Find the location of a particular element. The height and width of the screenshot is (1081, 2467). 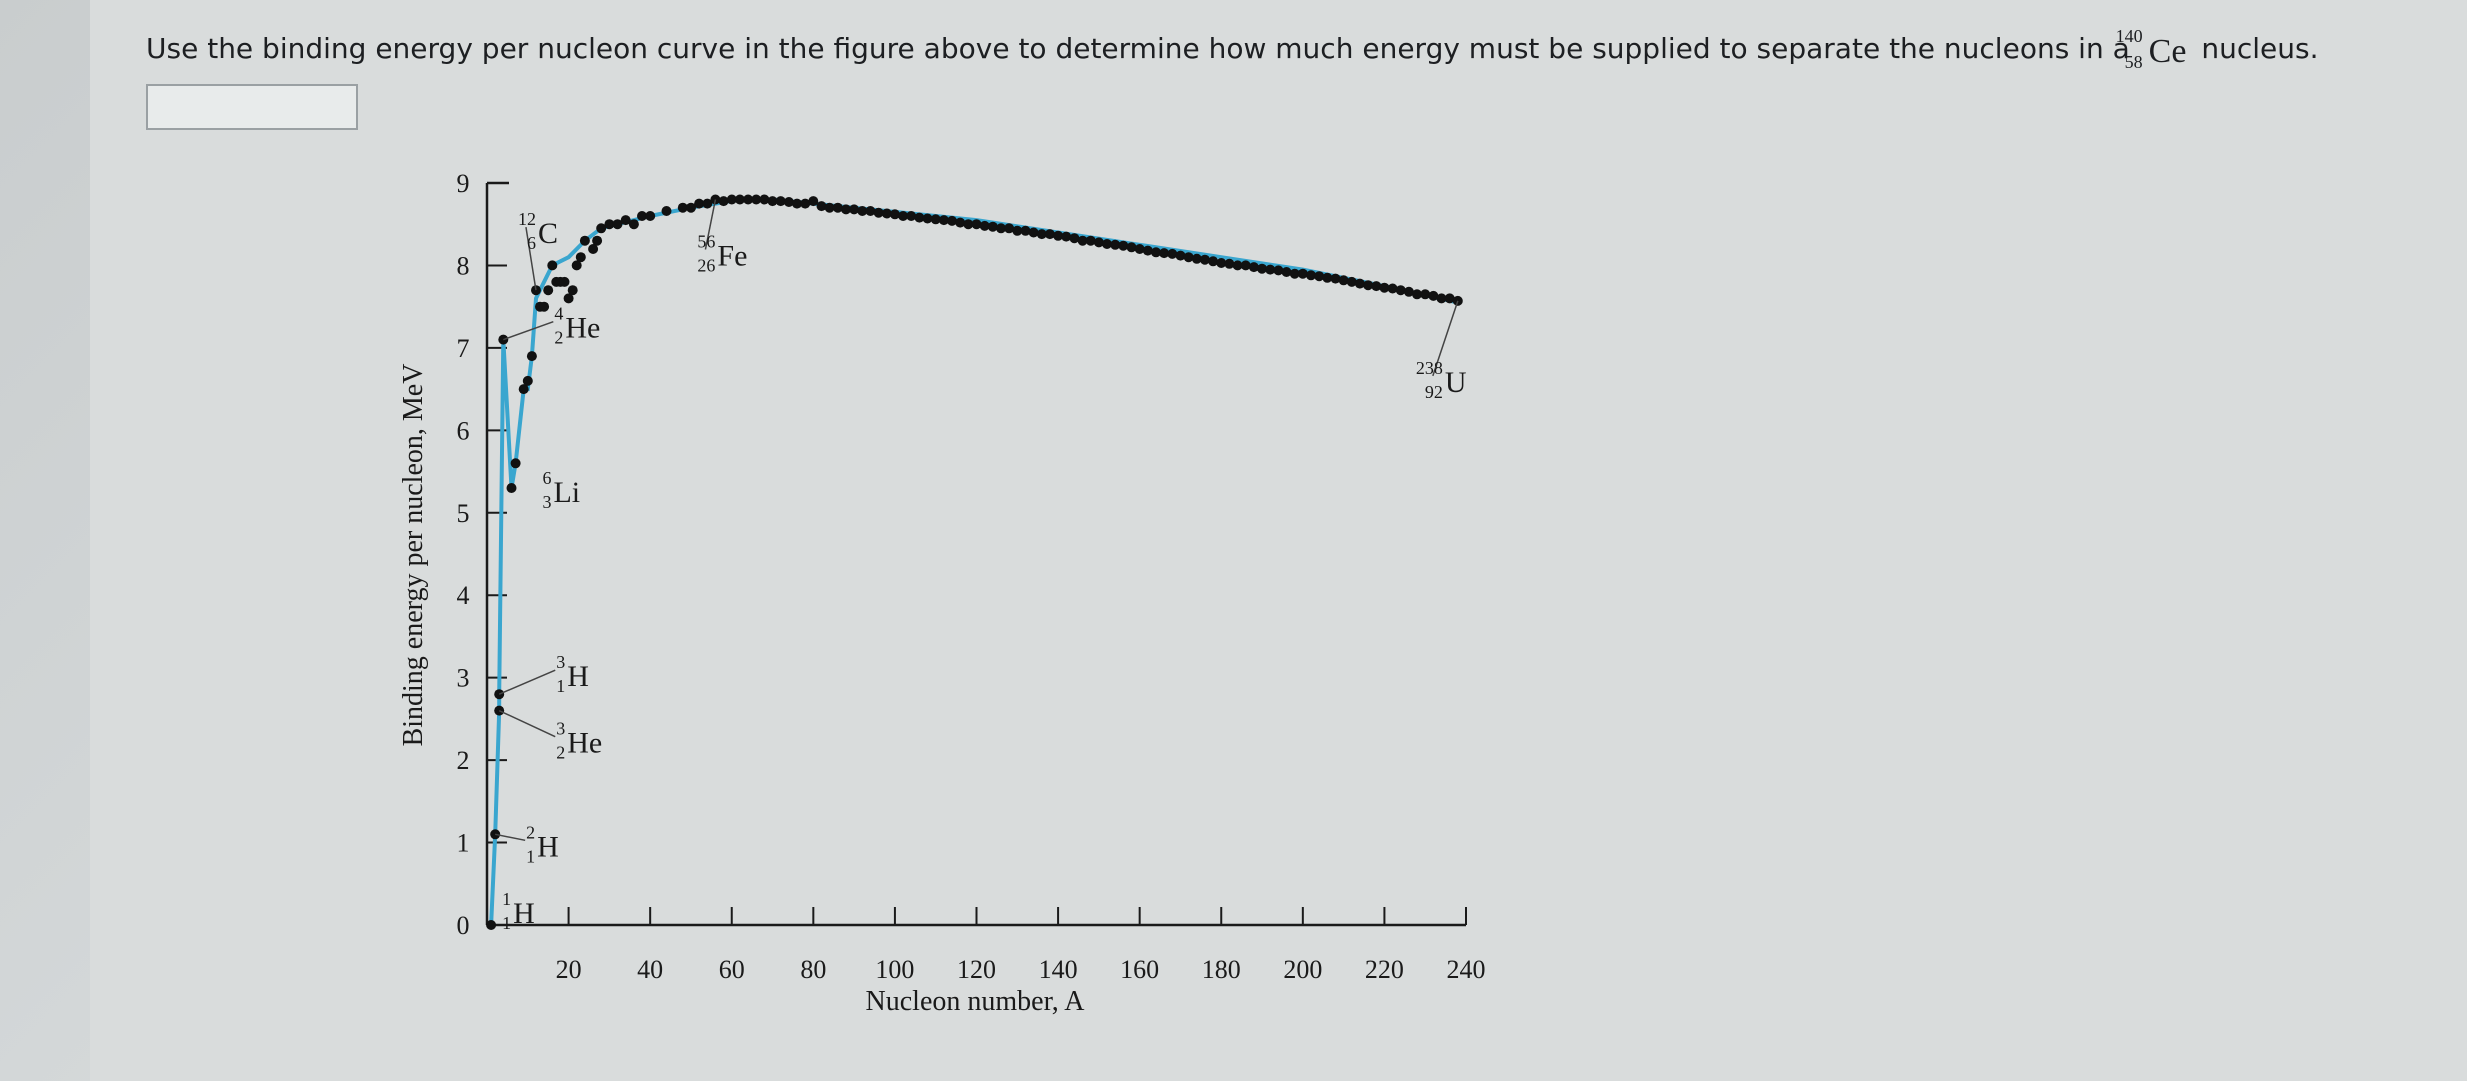

answer-input is located at coordinates (252, 107).